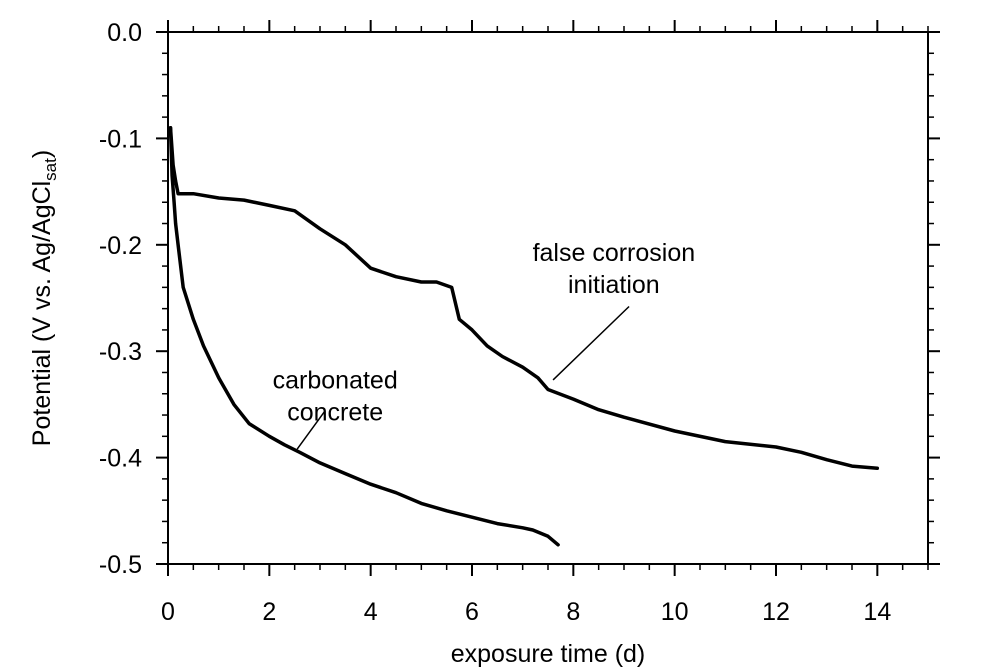 The width and height of the screenshot is (1000, 670). I want to click on x-tick-label: 0, so click(168, 612).